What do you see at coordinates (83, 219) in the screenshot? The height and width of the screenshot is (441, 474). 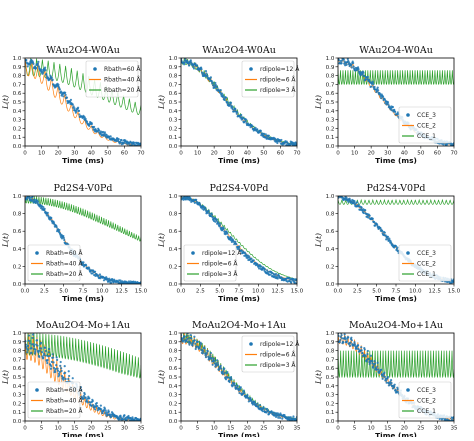 I see `series-line` at bounding box center [83, 219].